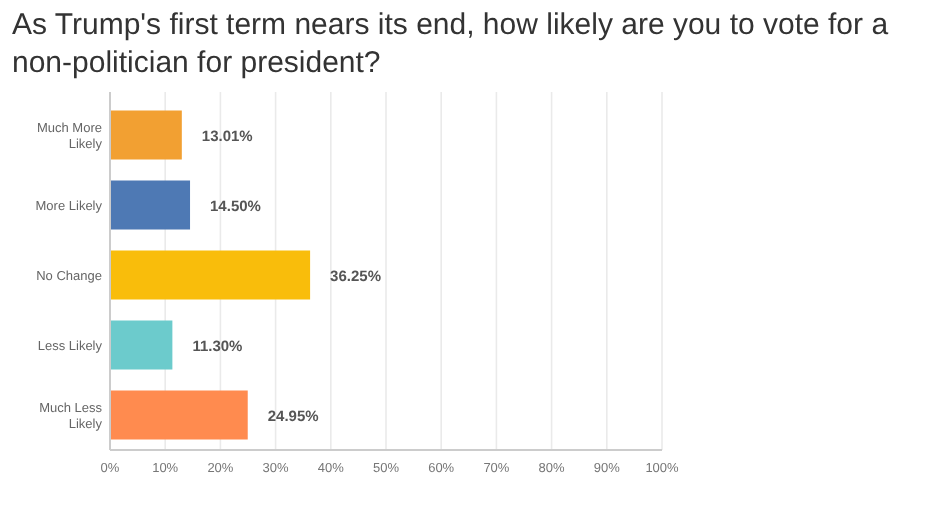 The width and height of the screenshot is (950, 530). I want to click on chart-title: As Trump's first term nears its end, how likely are you to vote for a non-politician for president?, so click(451, 44).